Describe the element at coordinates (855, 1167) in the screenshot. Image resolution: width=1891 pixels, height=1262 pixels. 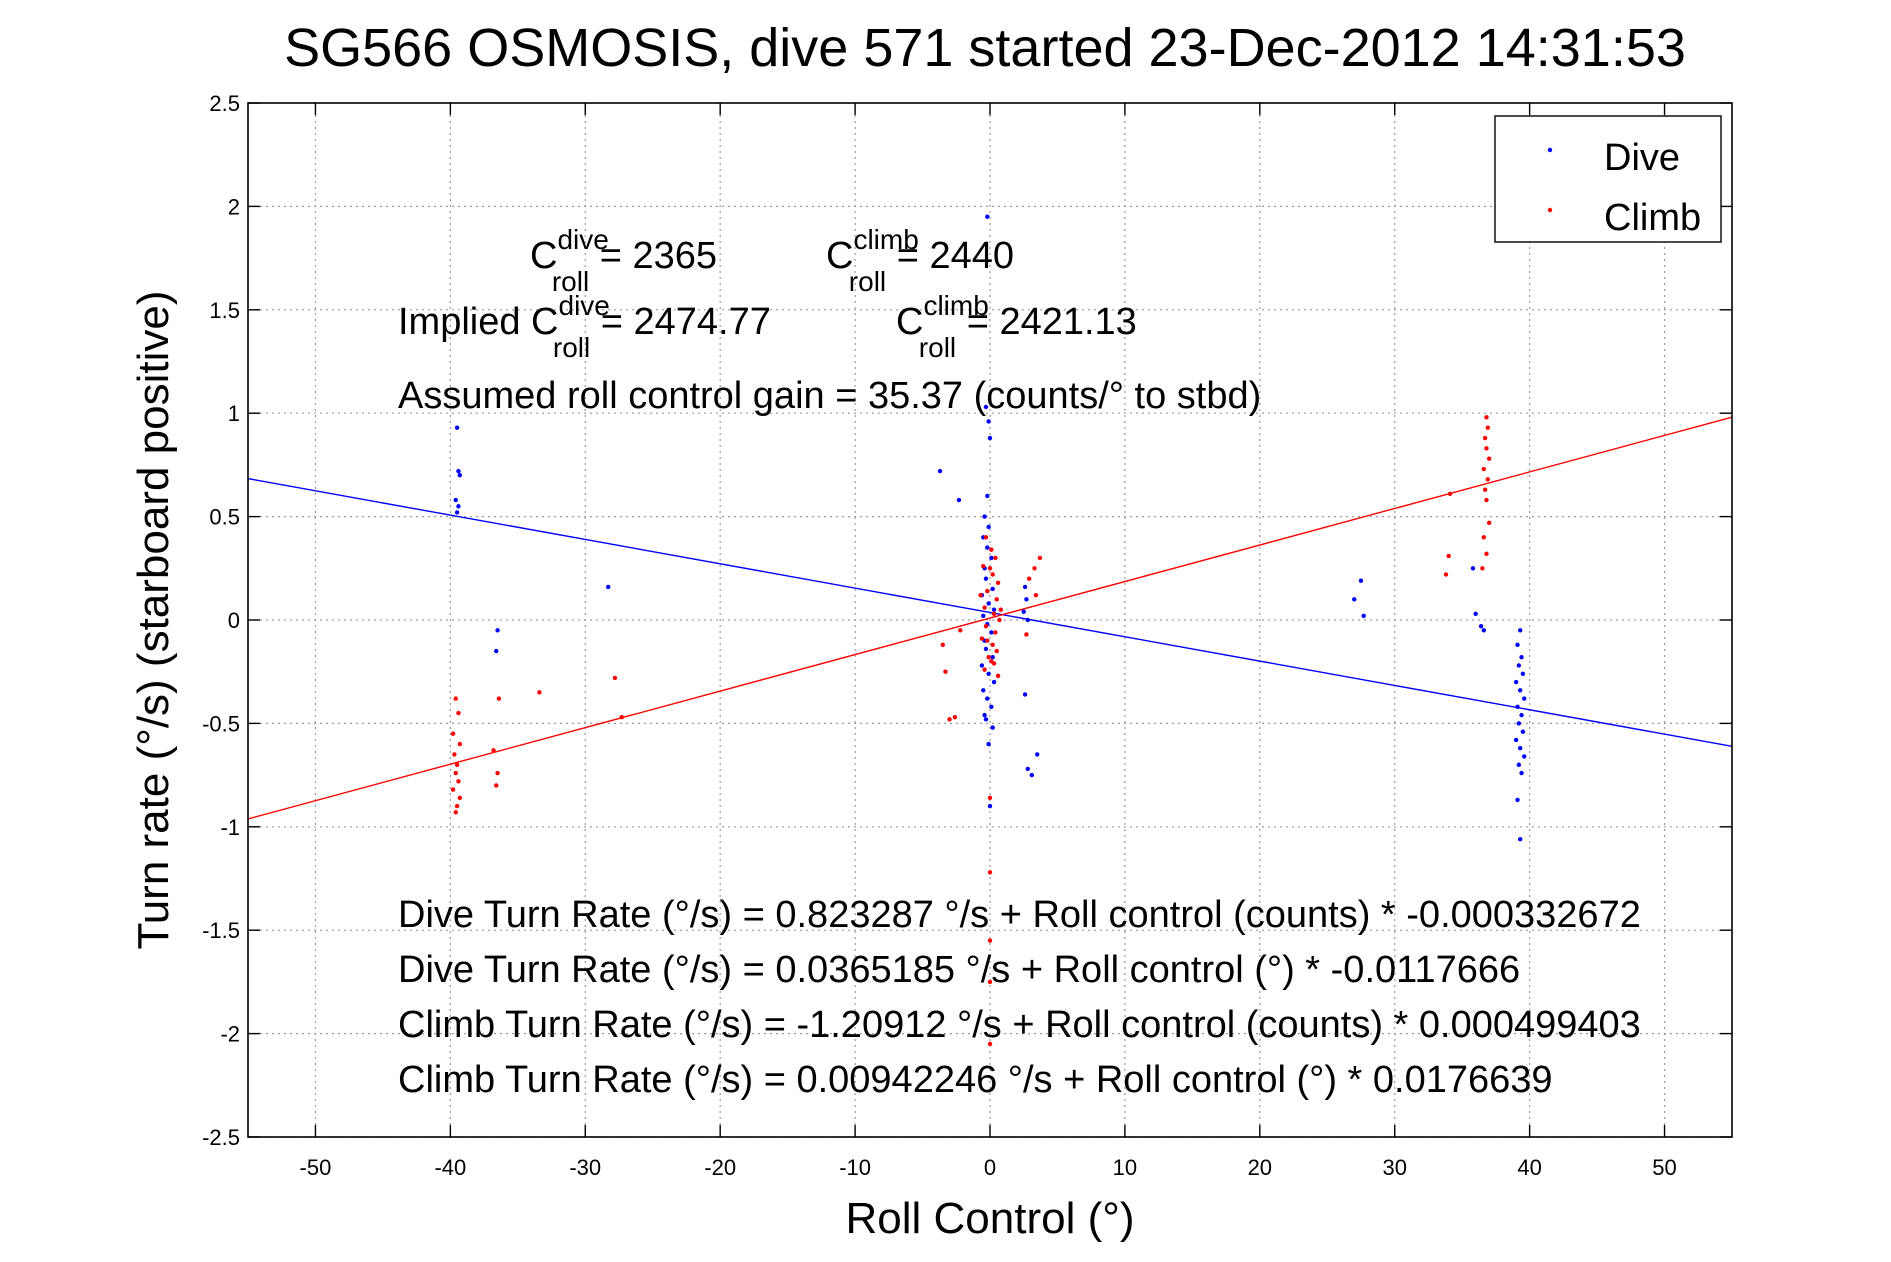
I see `x-tick-label: -10` at that location.